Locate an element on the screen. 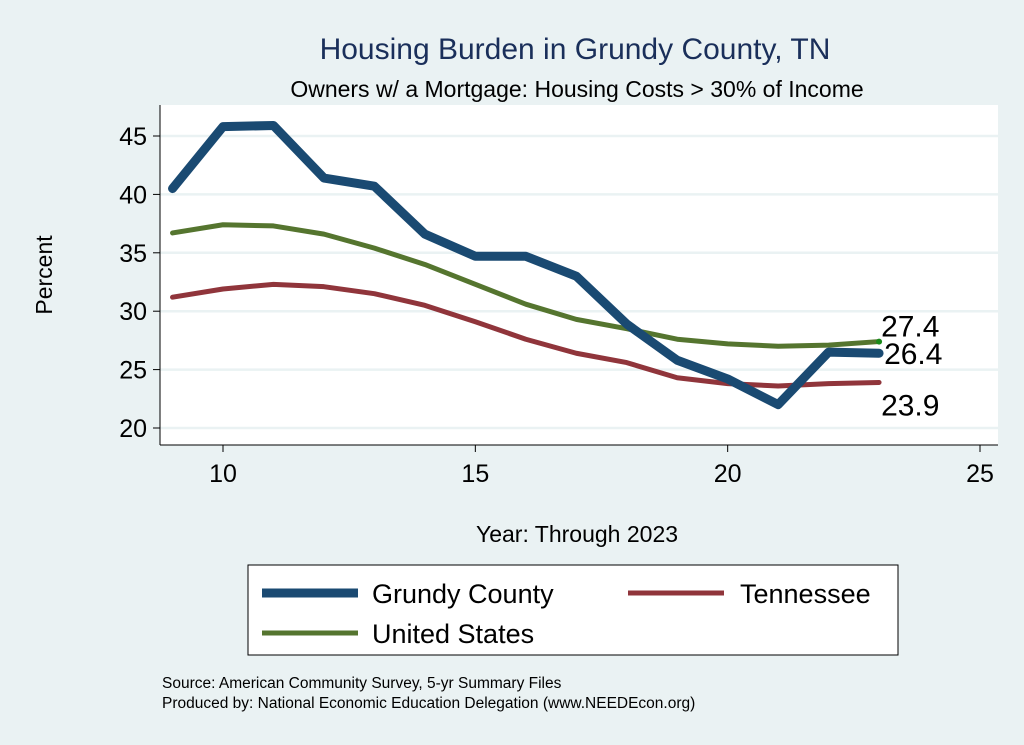  y-tick-label: 20 is located at coordinates (133, 429).